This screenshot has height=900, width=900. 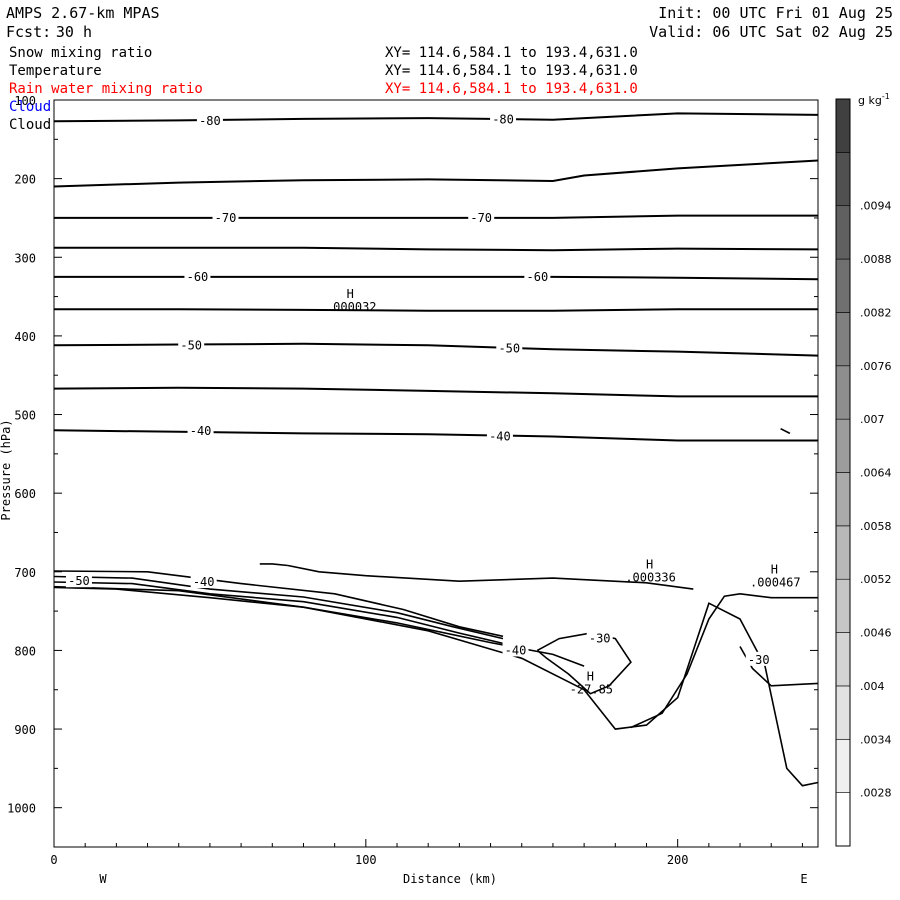 I want to click on contour-label: -70, so click(x=481, y=218).